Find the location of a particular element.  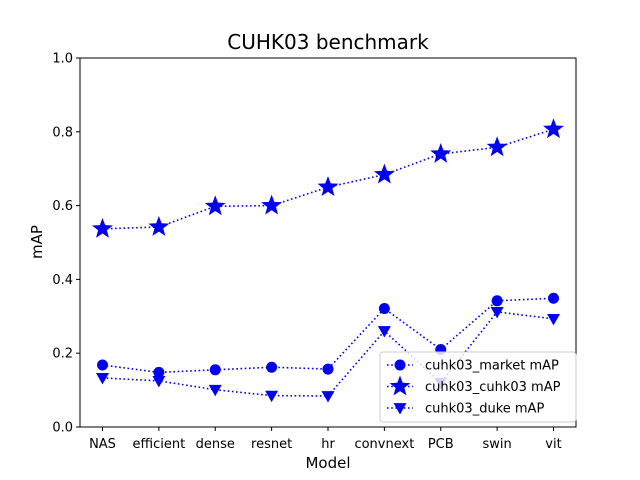

x-tick-label: efficient is located at coordinates (159, 444).